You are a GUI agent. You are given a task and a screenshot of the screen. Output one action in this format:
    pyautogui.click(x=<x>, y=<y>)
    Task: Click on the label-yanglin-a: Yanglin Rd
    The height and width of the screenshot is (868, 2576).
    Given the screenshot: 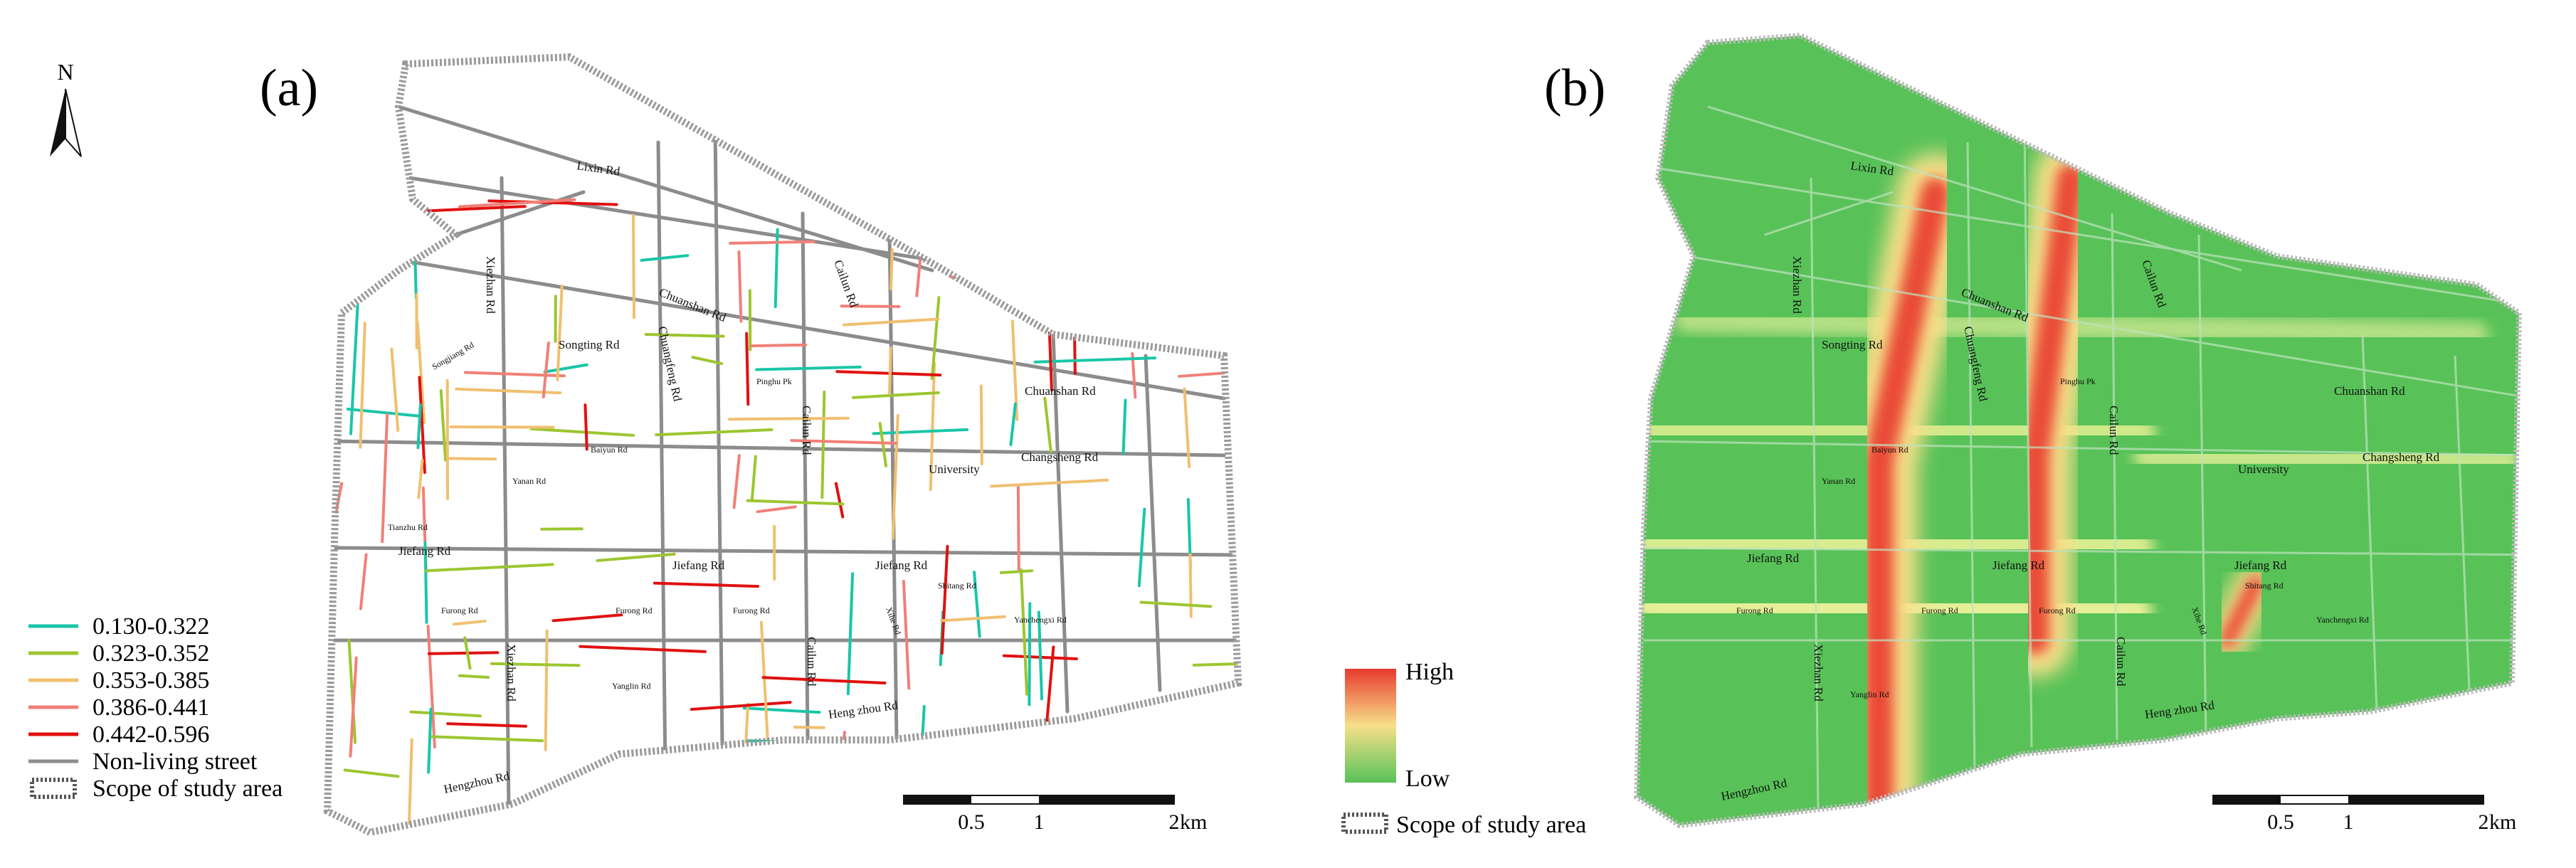 What is the action you would take?
    pyautogui.click(x=631, y=686)
    